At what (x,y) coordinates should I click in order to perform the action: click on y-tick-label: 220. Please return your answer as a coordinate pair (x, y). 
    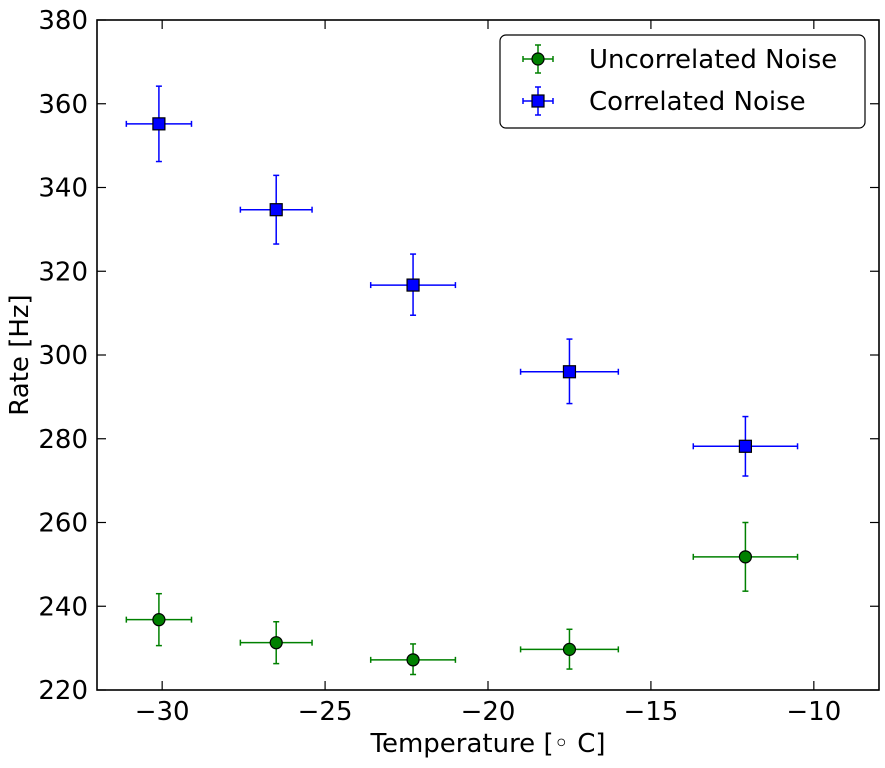
    Looking at the image, I should click on (63, 691).